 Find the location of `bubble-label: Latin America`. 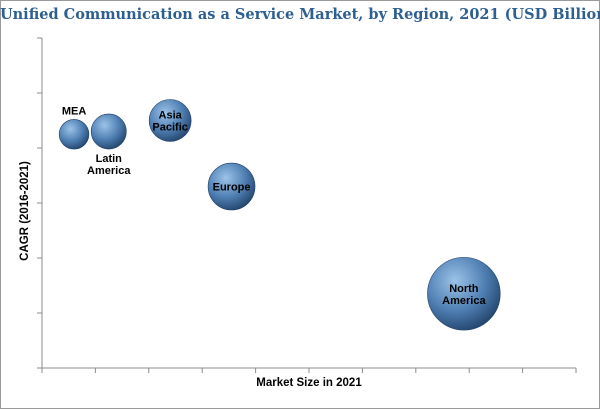

bubble-label: Latin America is located at coordinates (109, 165).